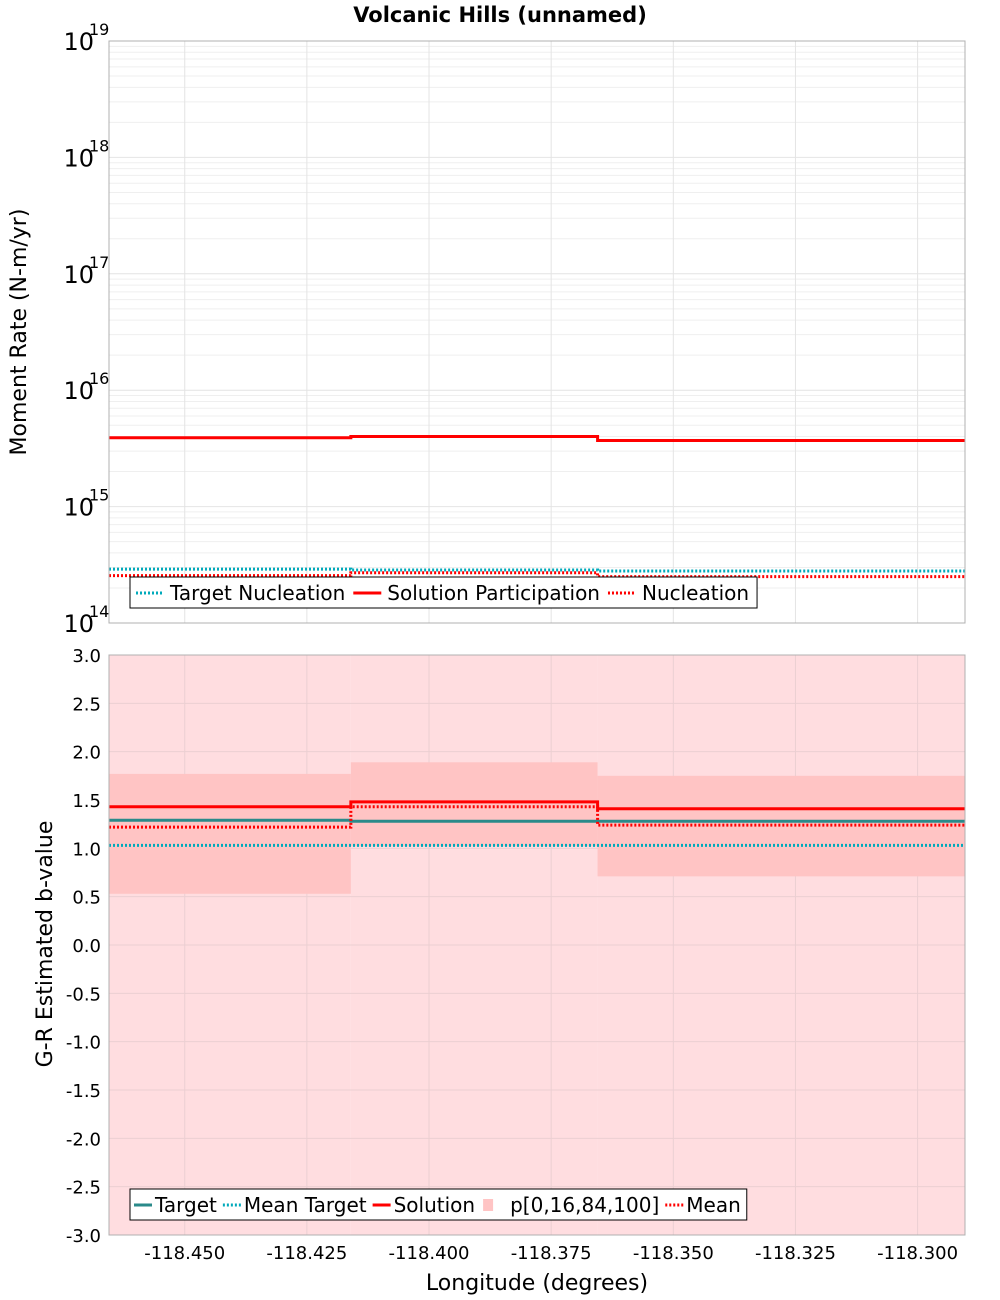 This screenshot has width=1000, height=1300. I want to click on legend-label: Mean, so click(713, 1205).